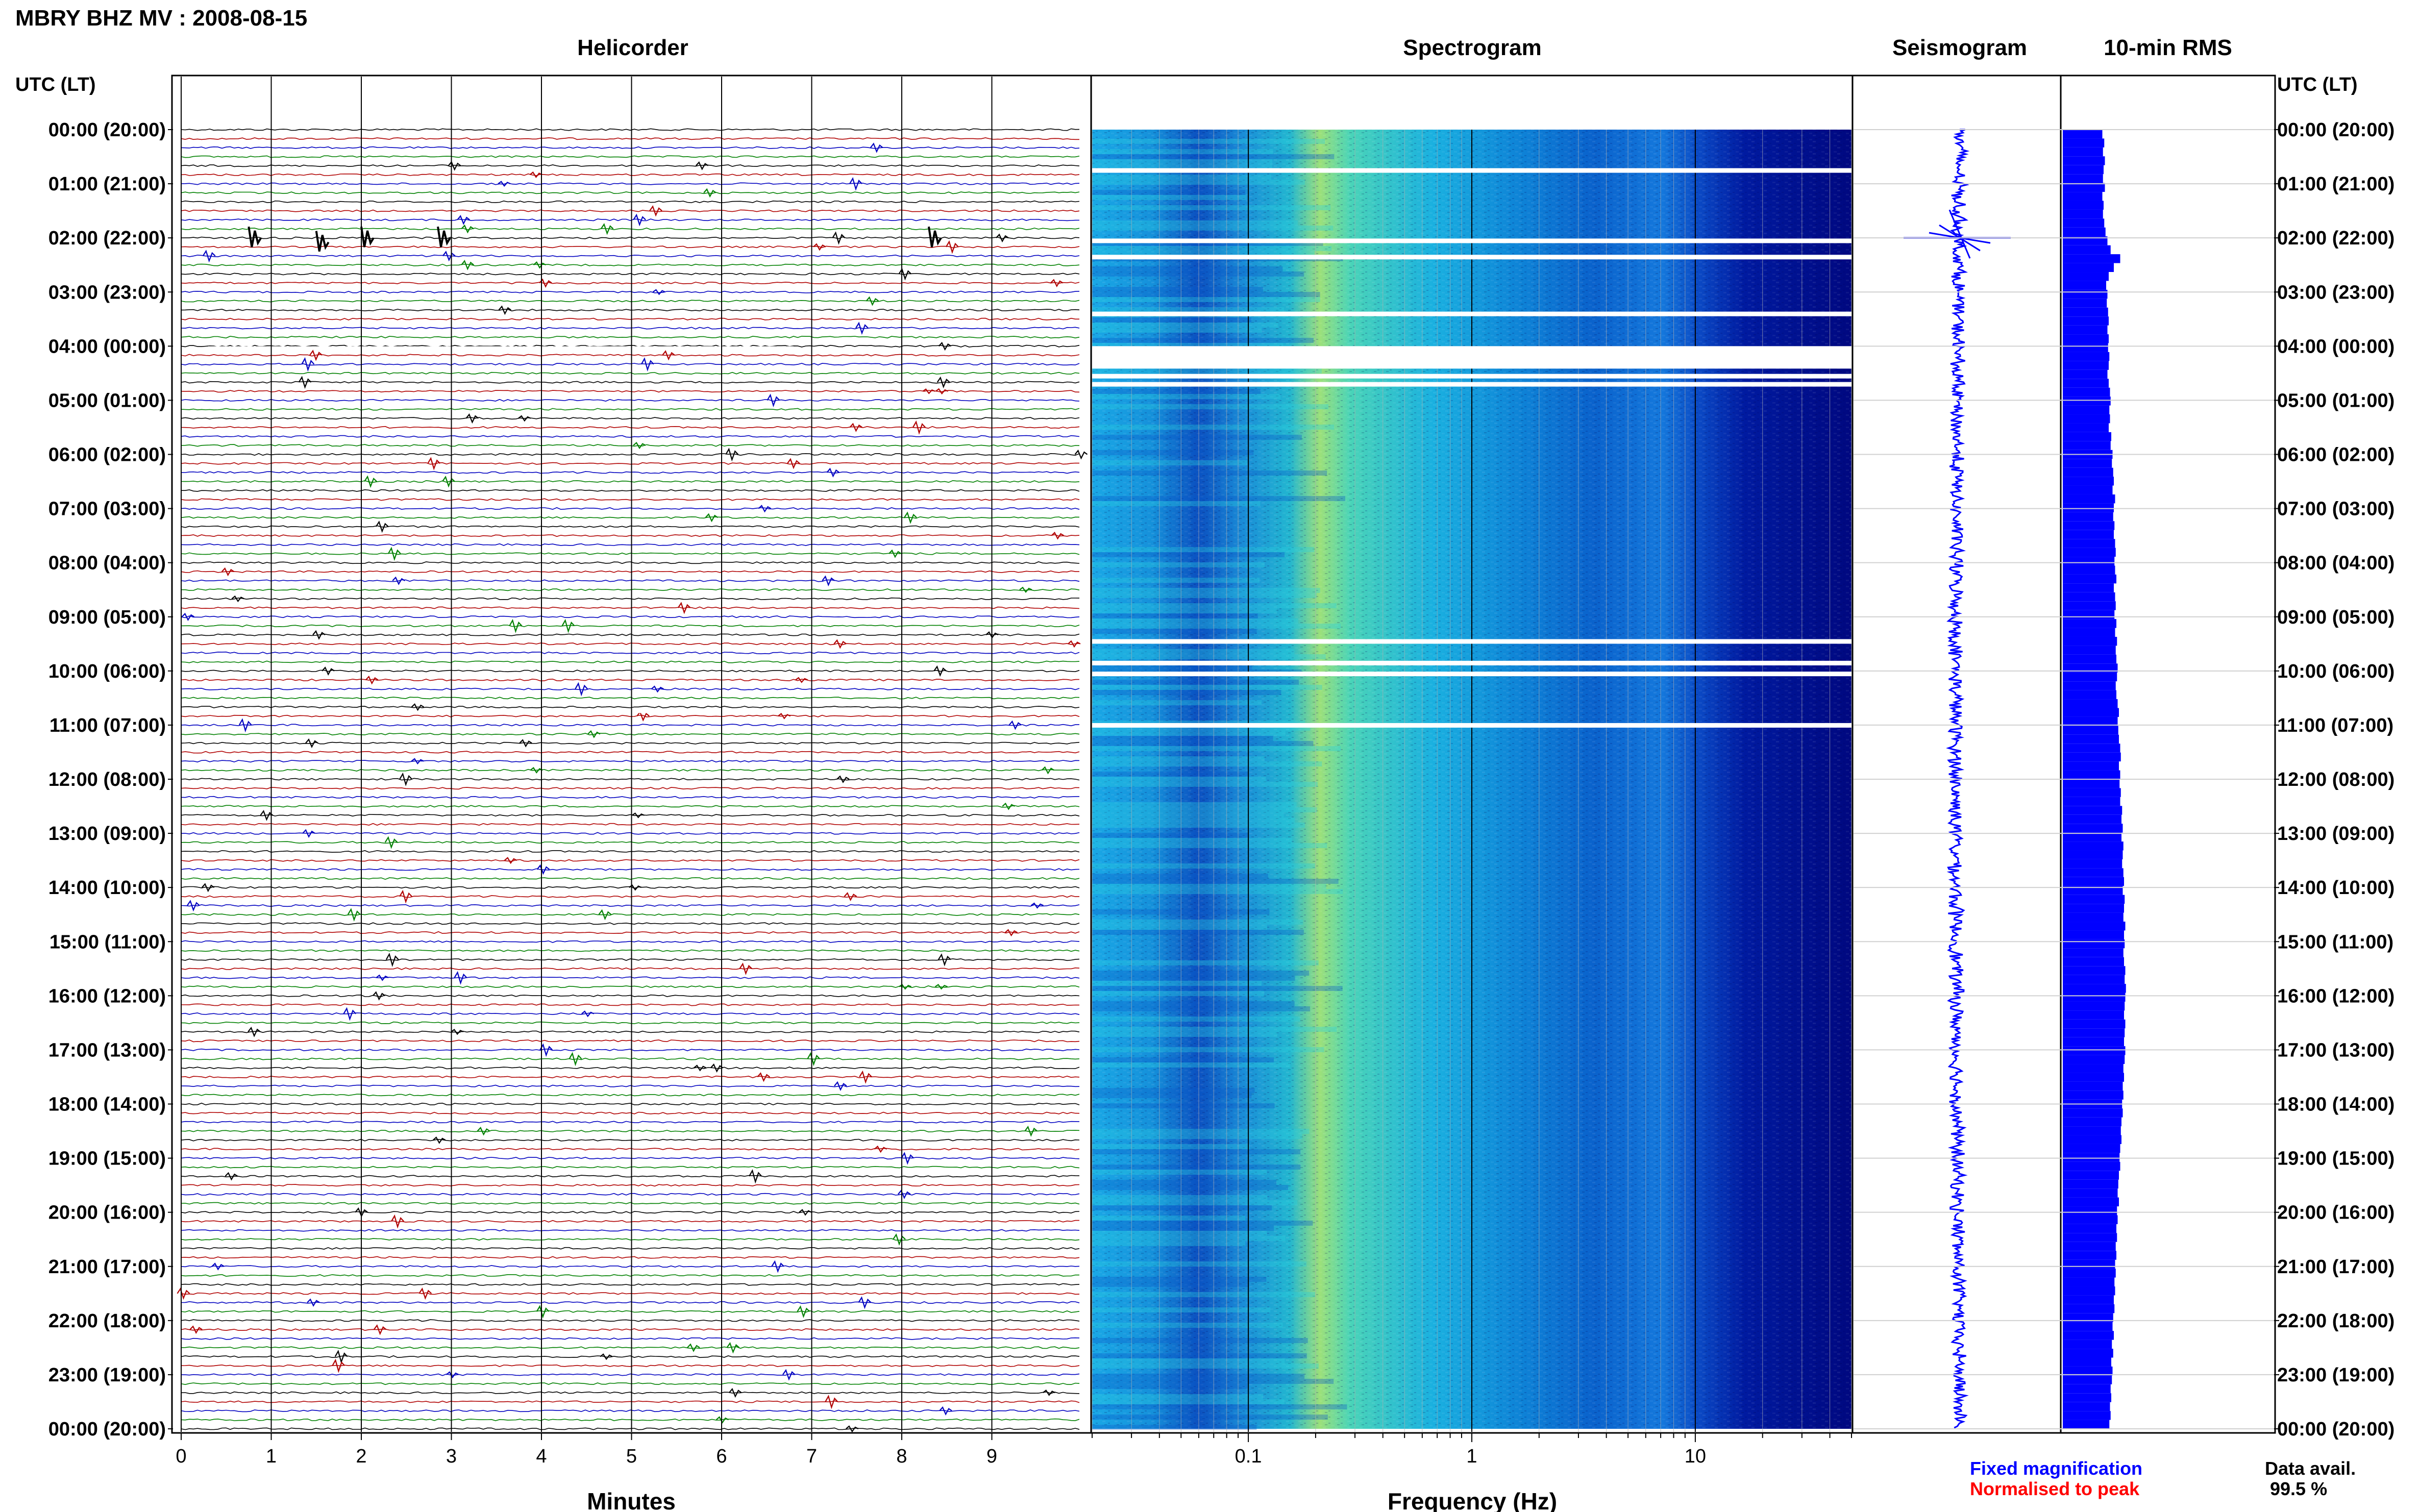  Describe the element at coordinates (721, 1456) in the screenshot. I see `minute-tick-label: 6` at that location.